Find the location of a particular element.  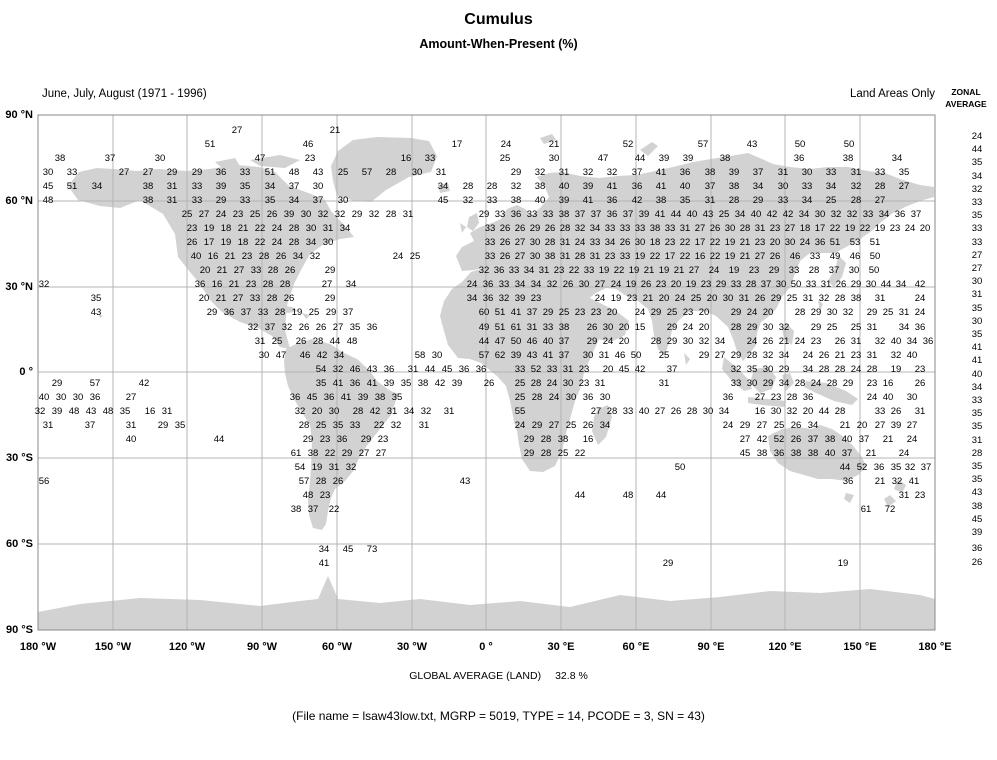

island-borneo is located at coordinates (763, 380).